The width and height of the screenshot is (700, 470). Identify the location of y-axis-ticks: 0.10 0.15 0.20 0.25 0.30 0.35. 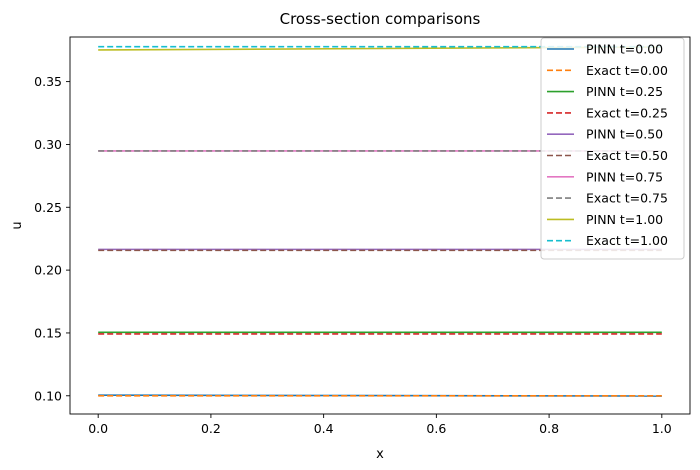
(52, 238).